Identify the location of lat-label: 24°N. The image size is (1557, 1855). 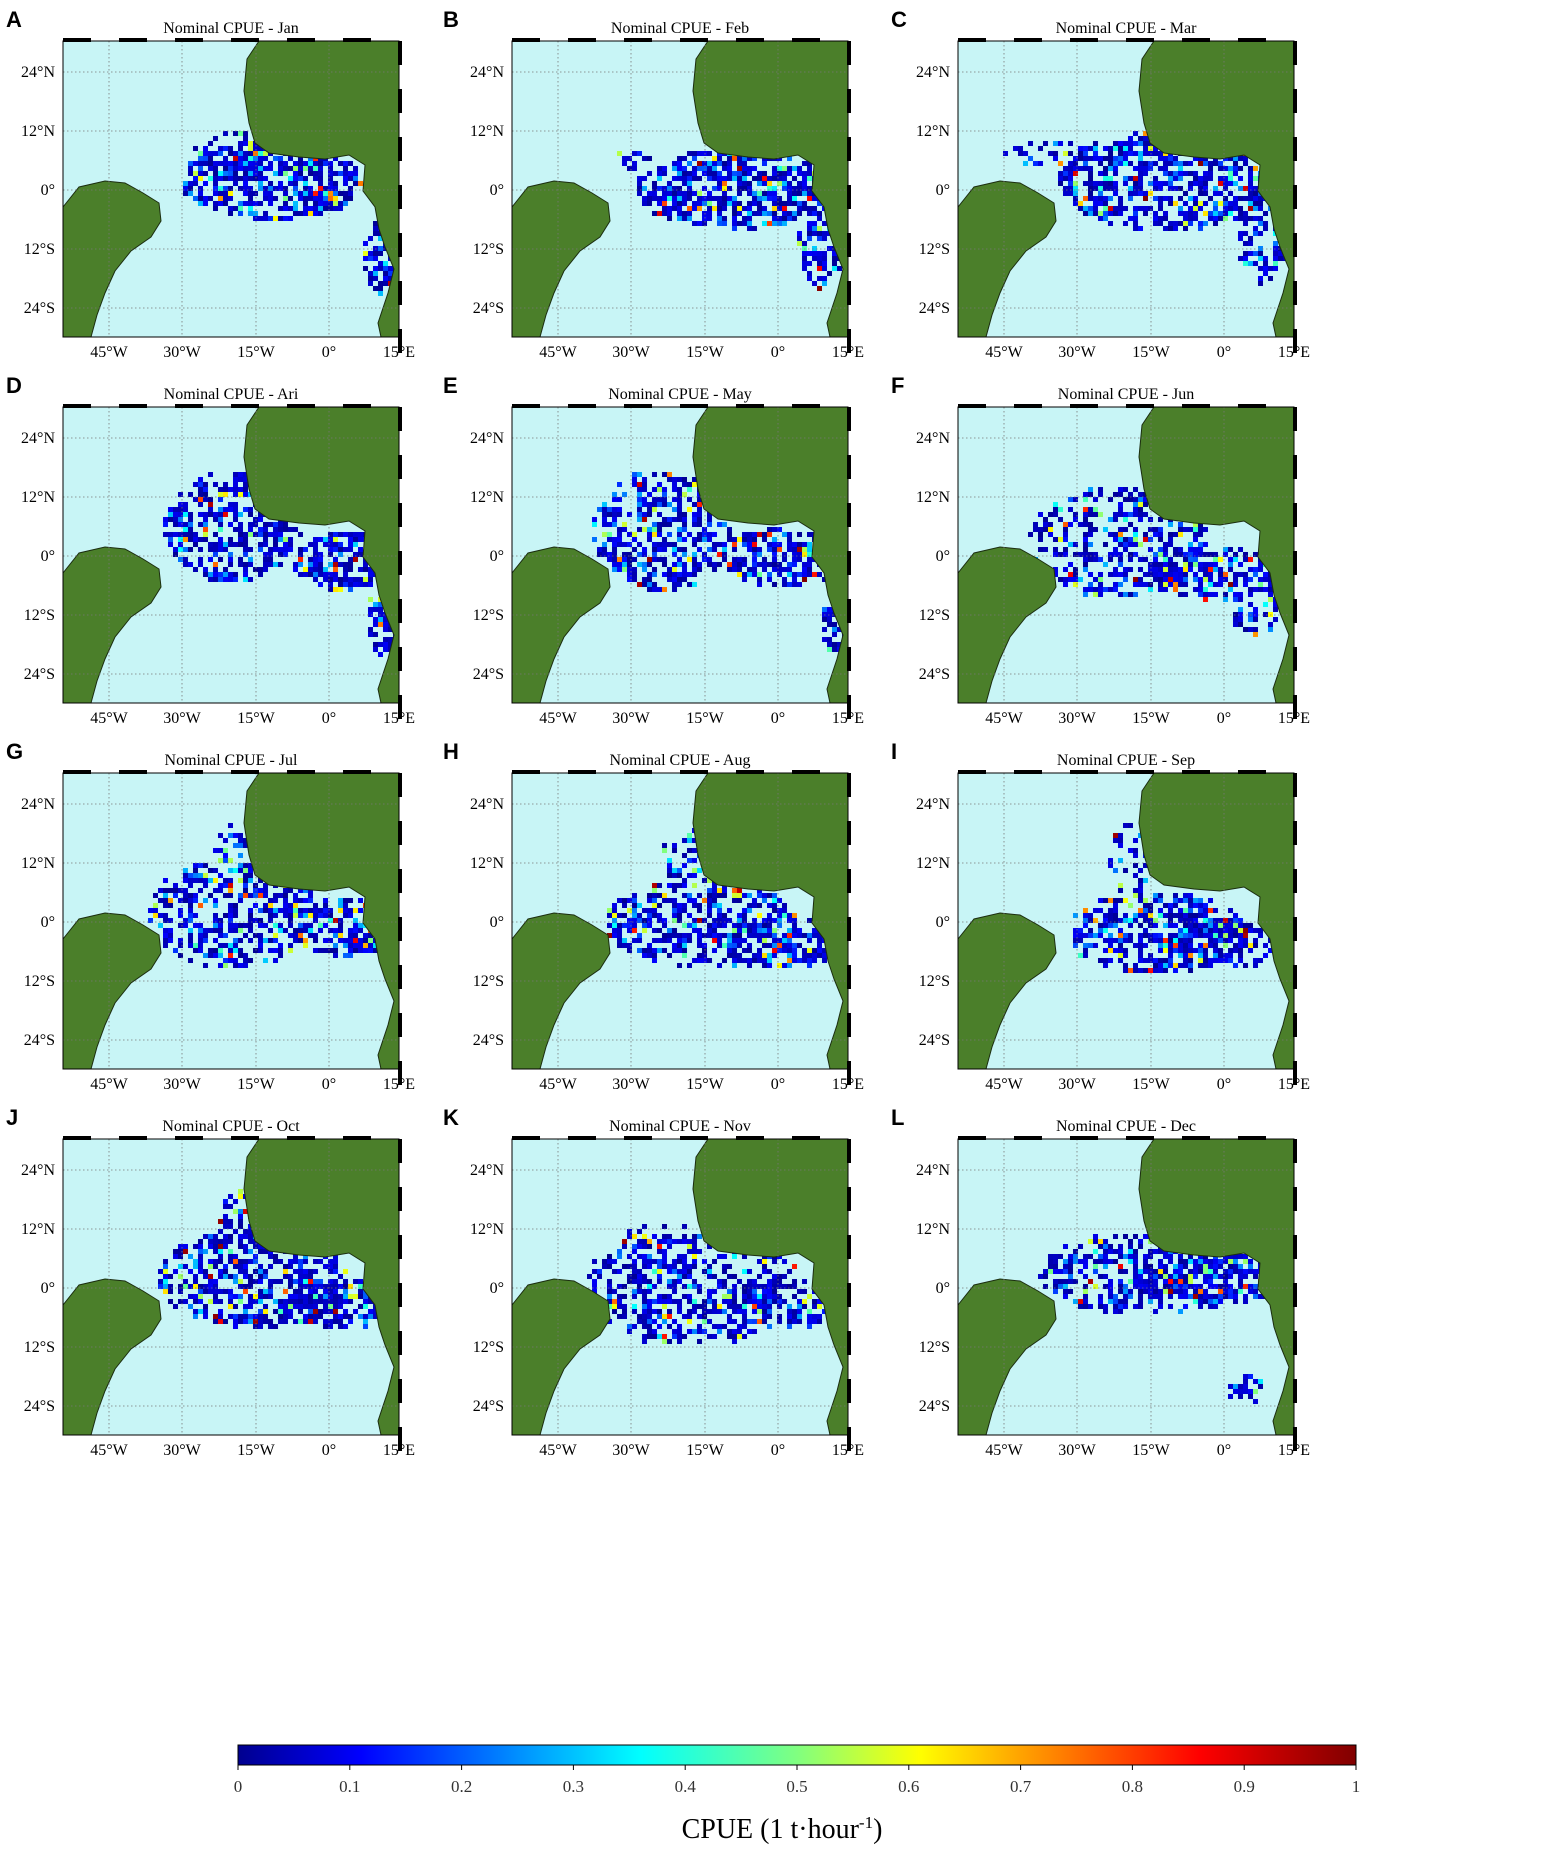
(38, 1170).